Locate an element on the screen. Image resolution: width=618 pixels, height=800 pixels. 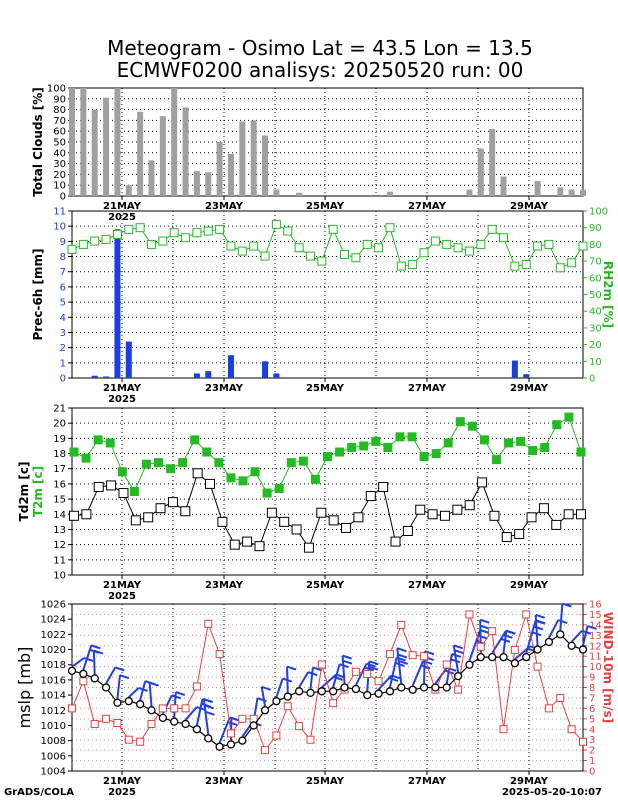
y-tick-label: 20 is located at coordinates (59, 424).